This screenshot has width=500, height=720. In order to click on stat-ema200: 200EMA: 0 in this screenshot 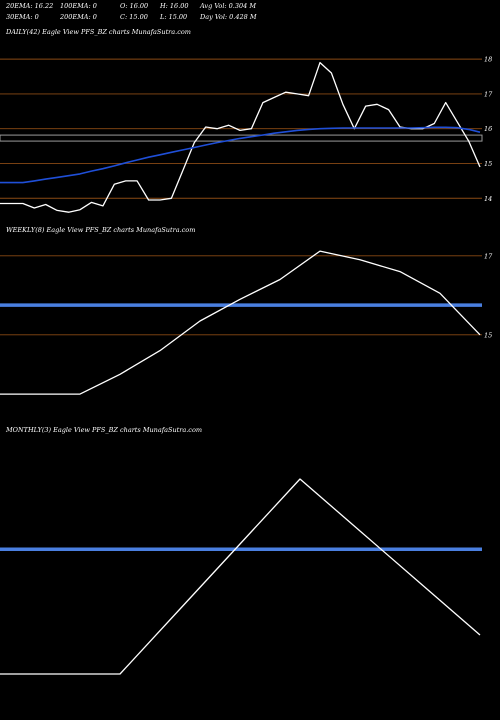, I will do `click(78, 17)`.